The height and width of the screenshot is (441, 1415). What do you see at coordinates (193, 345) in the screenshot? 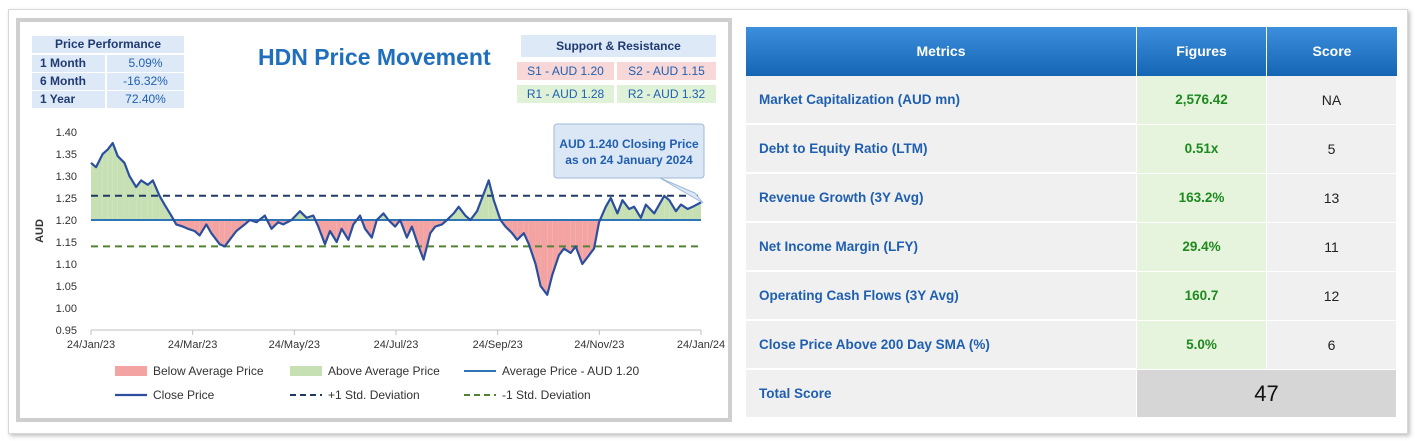
I see `x-tick-label: 24/Mar/23` at bounding box center [193, 345].